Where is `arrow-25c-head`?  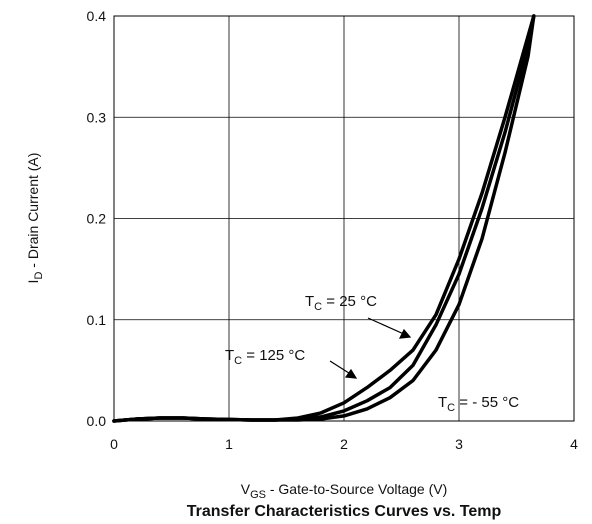
arrow-25c-head is located at coordinates (405, 333).